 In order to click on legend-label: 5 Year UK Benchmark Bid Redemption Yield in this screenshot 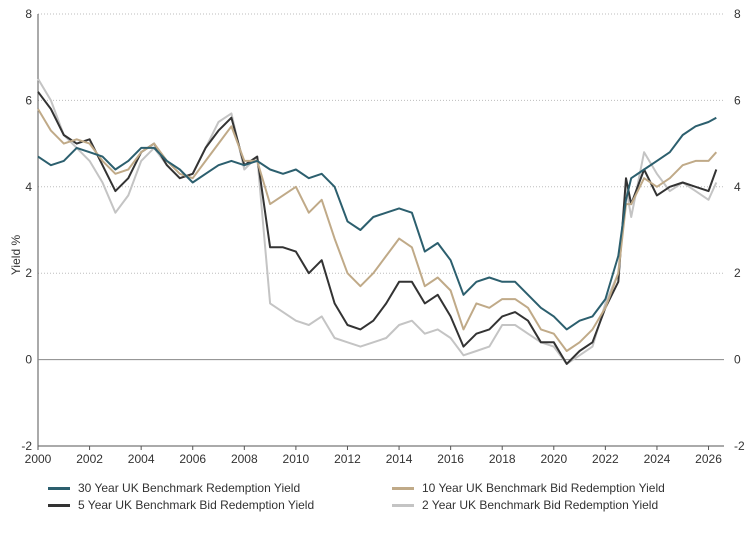, I will do `click(196, 505)`.